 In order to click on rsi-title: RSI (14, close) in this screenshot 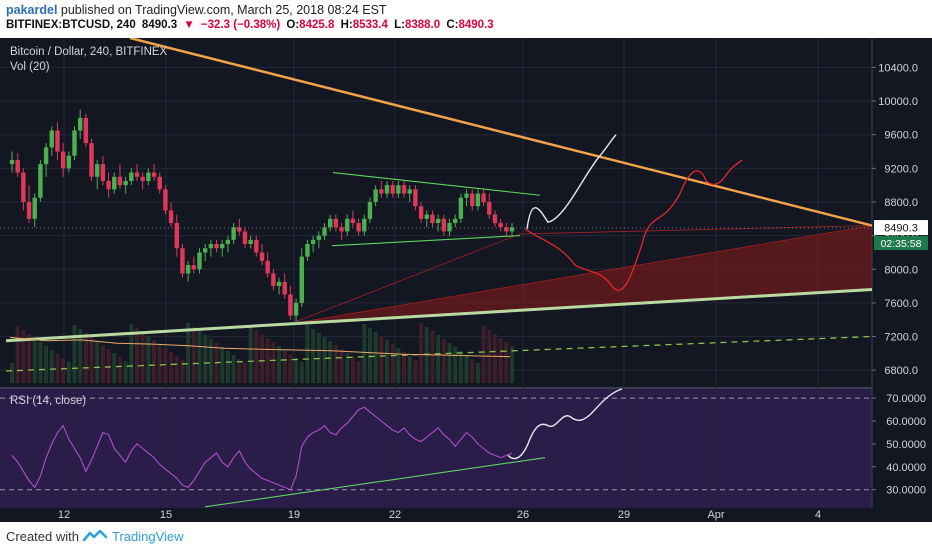, I will do `click(48, 401)`.